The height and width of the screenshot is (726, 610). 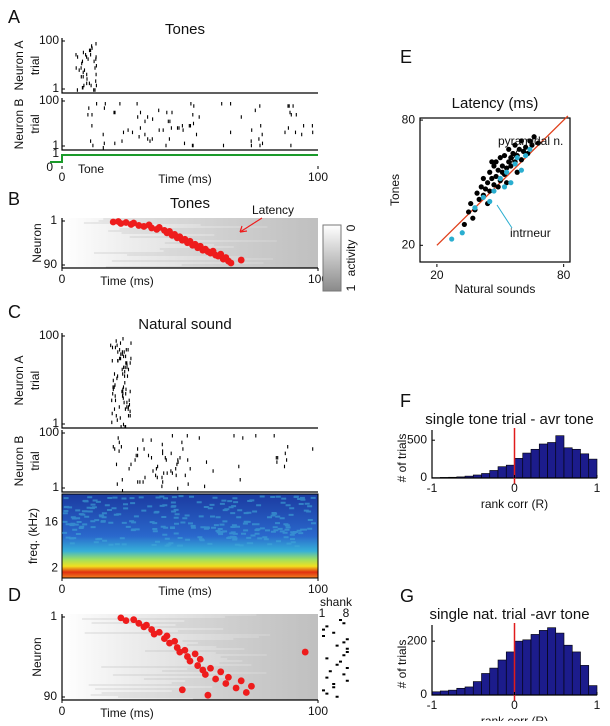 I want to click on panel-label: E, so click(x=406, y=57).